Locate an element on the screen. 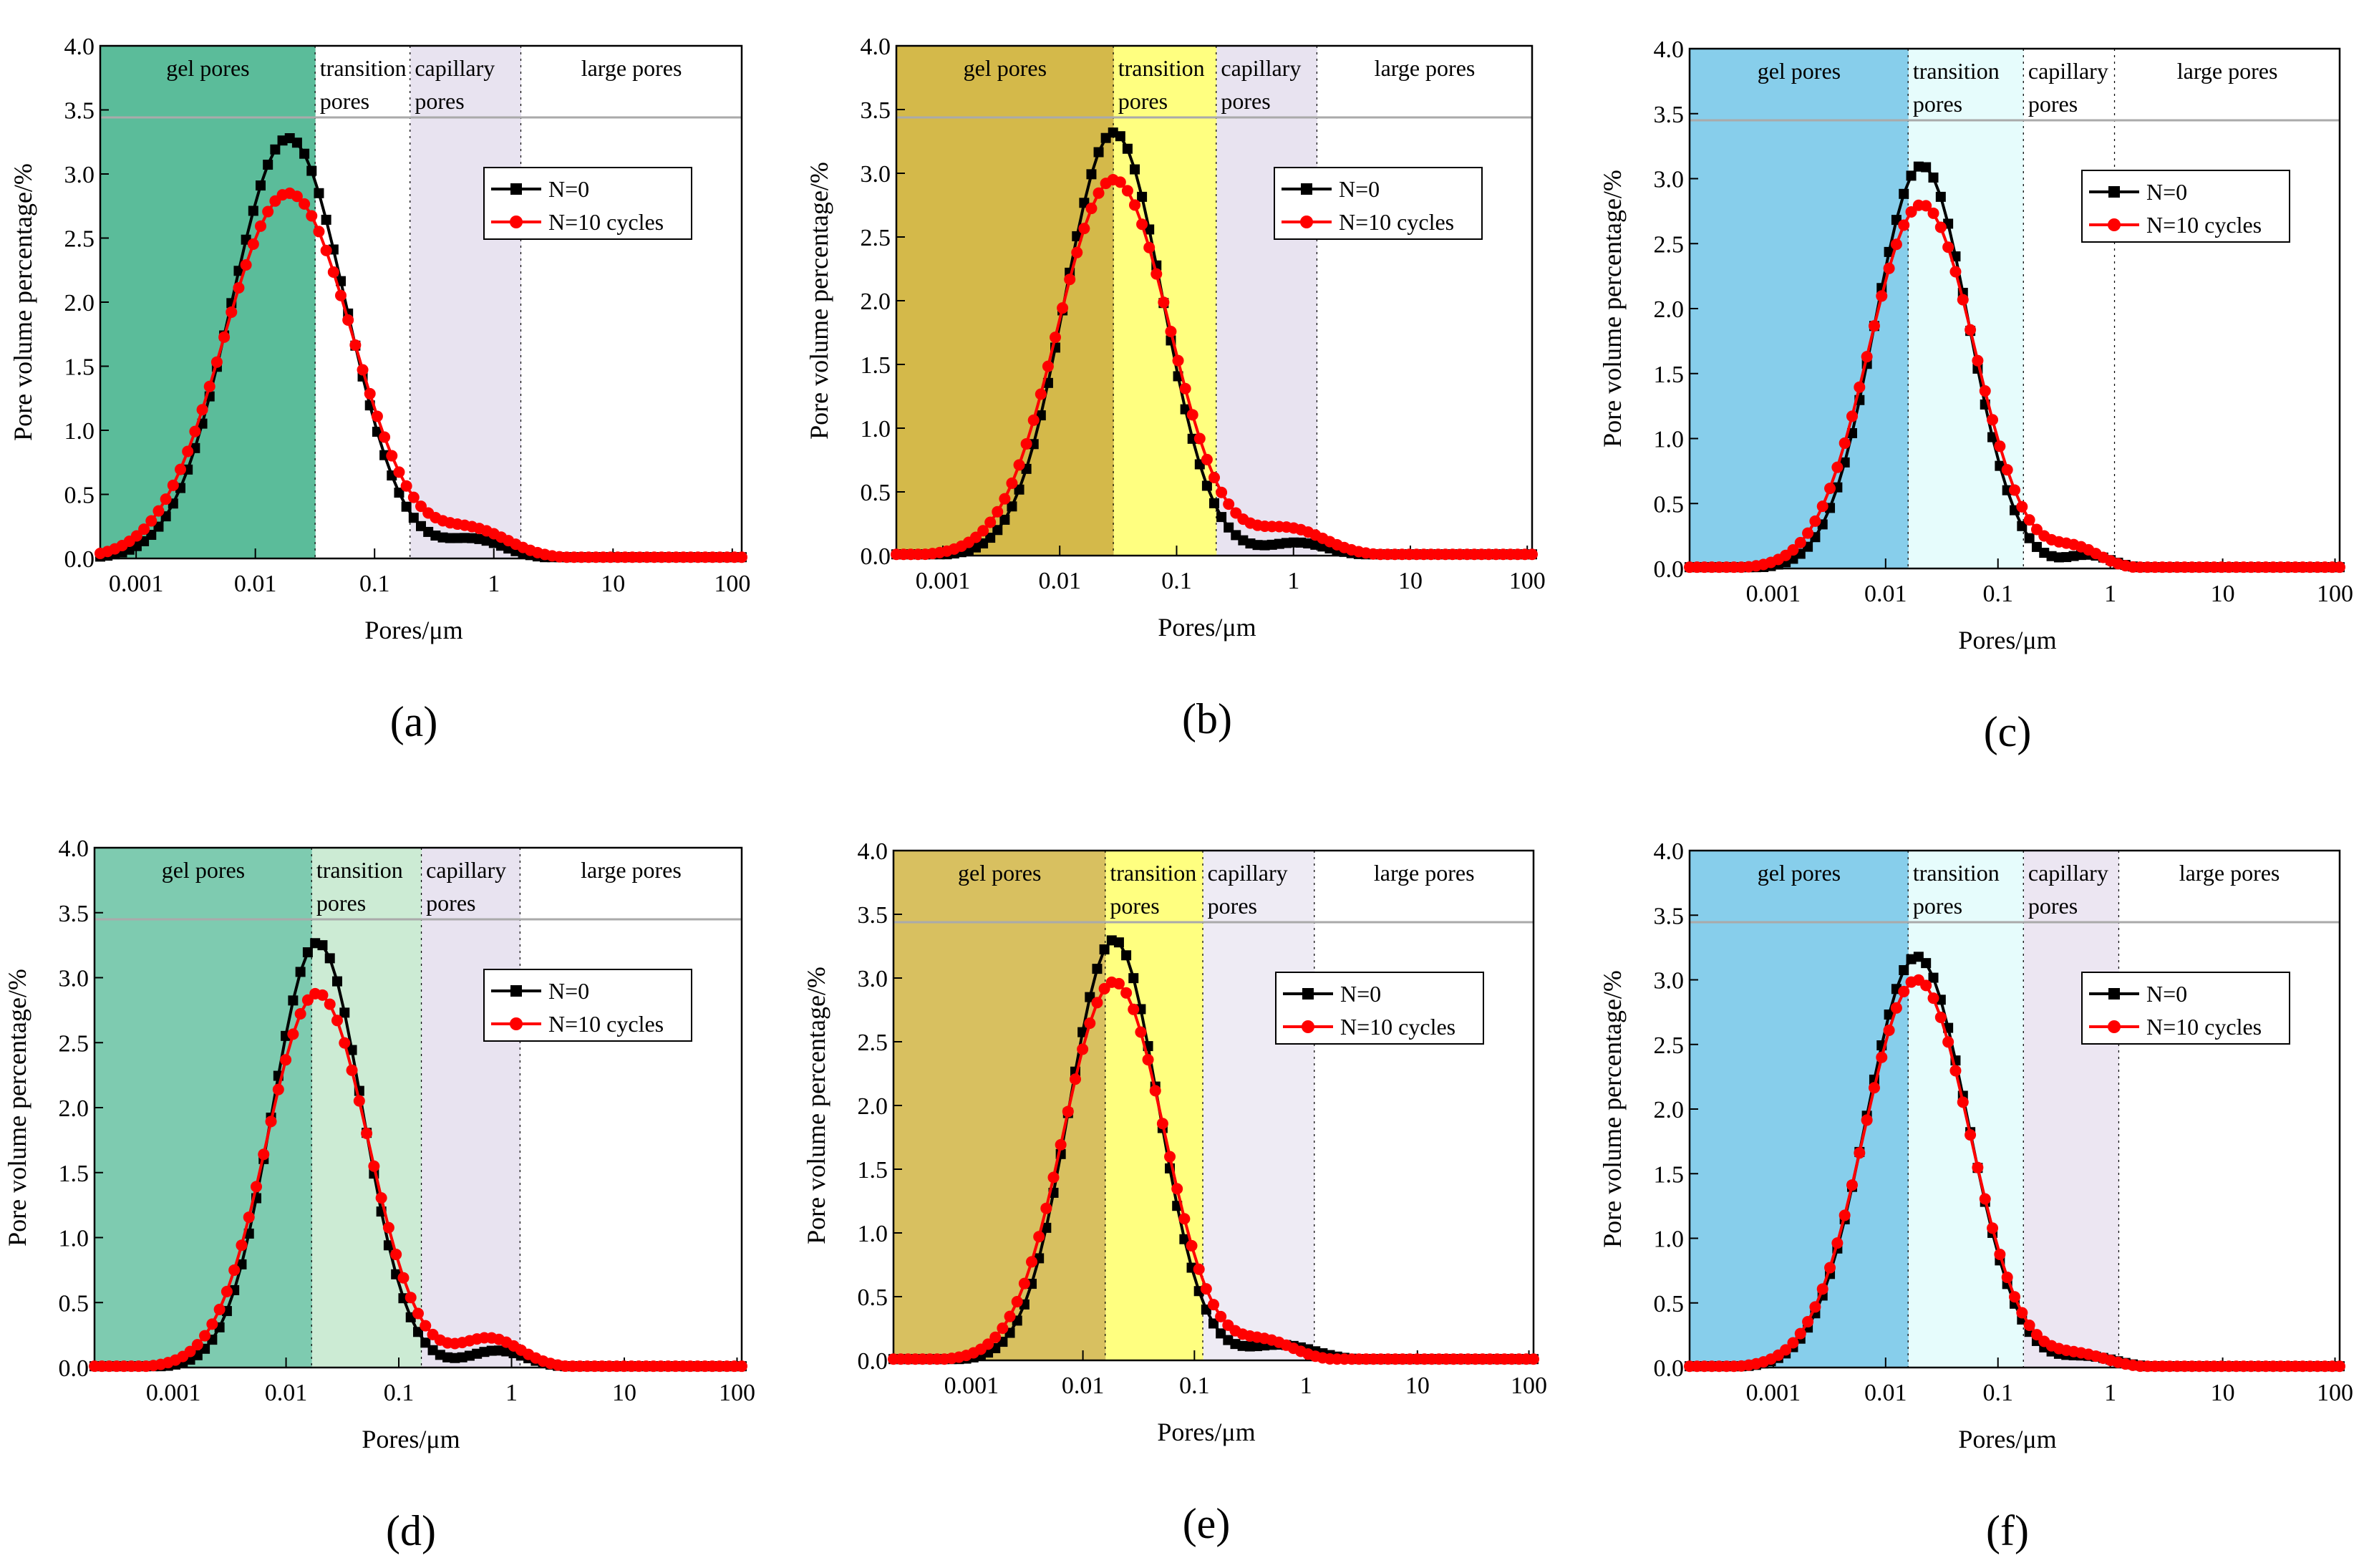 This screenshot has height=1568, width=2364. y-tick-label: 0.5 is located at coordinates (1669, 1304).